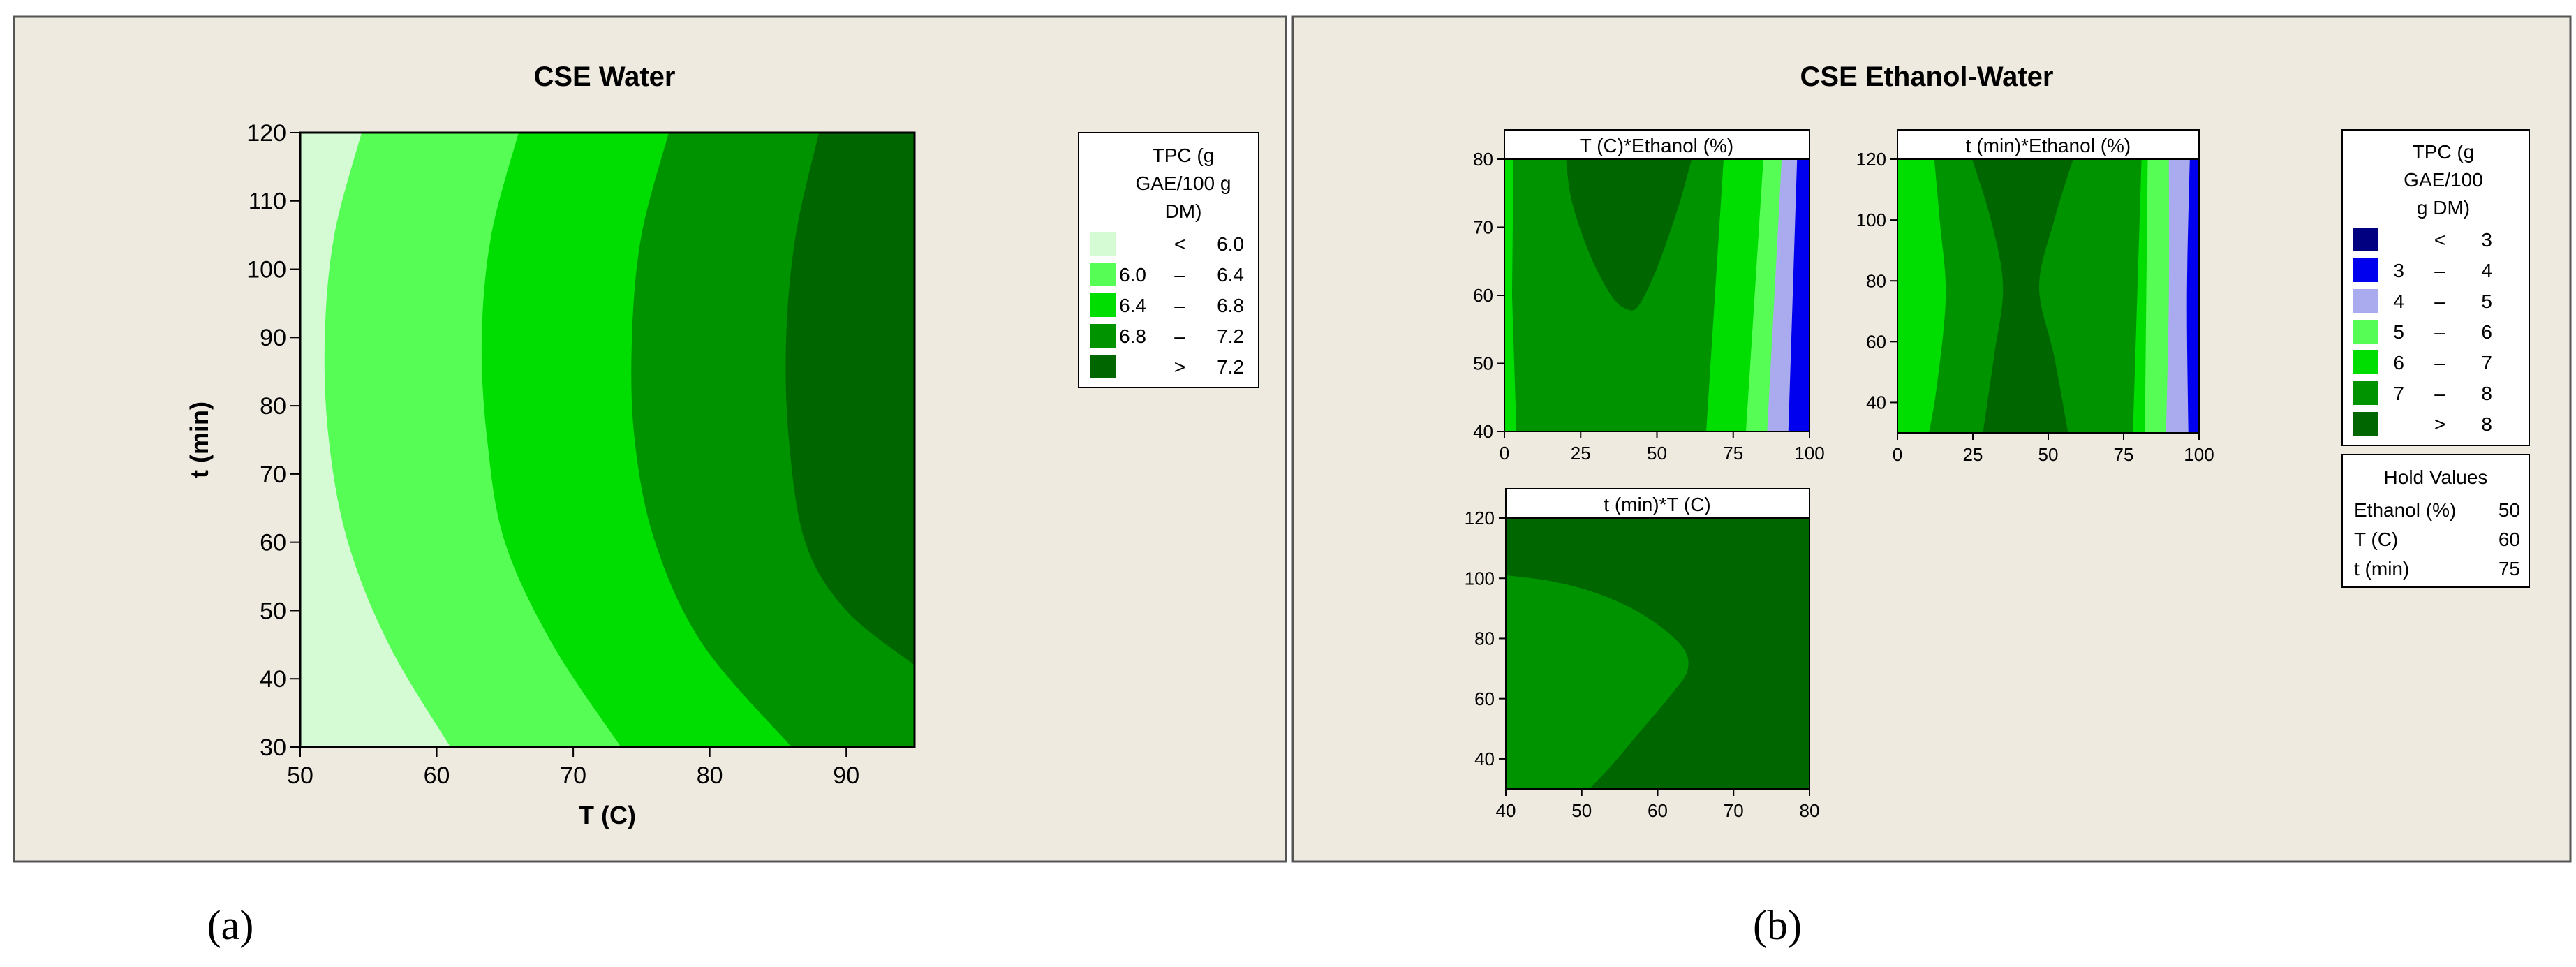 The image size is (2576, 967). What do you see at coordinates (2486, 332) in the screenshot?
I see `legend-b-hi: 6` at bounding box center [2486, 332].